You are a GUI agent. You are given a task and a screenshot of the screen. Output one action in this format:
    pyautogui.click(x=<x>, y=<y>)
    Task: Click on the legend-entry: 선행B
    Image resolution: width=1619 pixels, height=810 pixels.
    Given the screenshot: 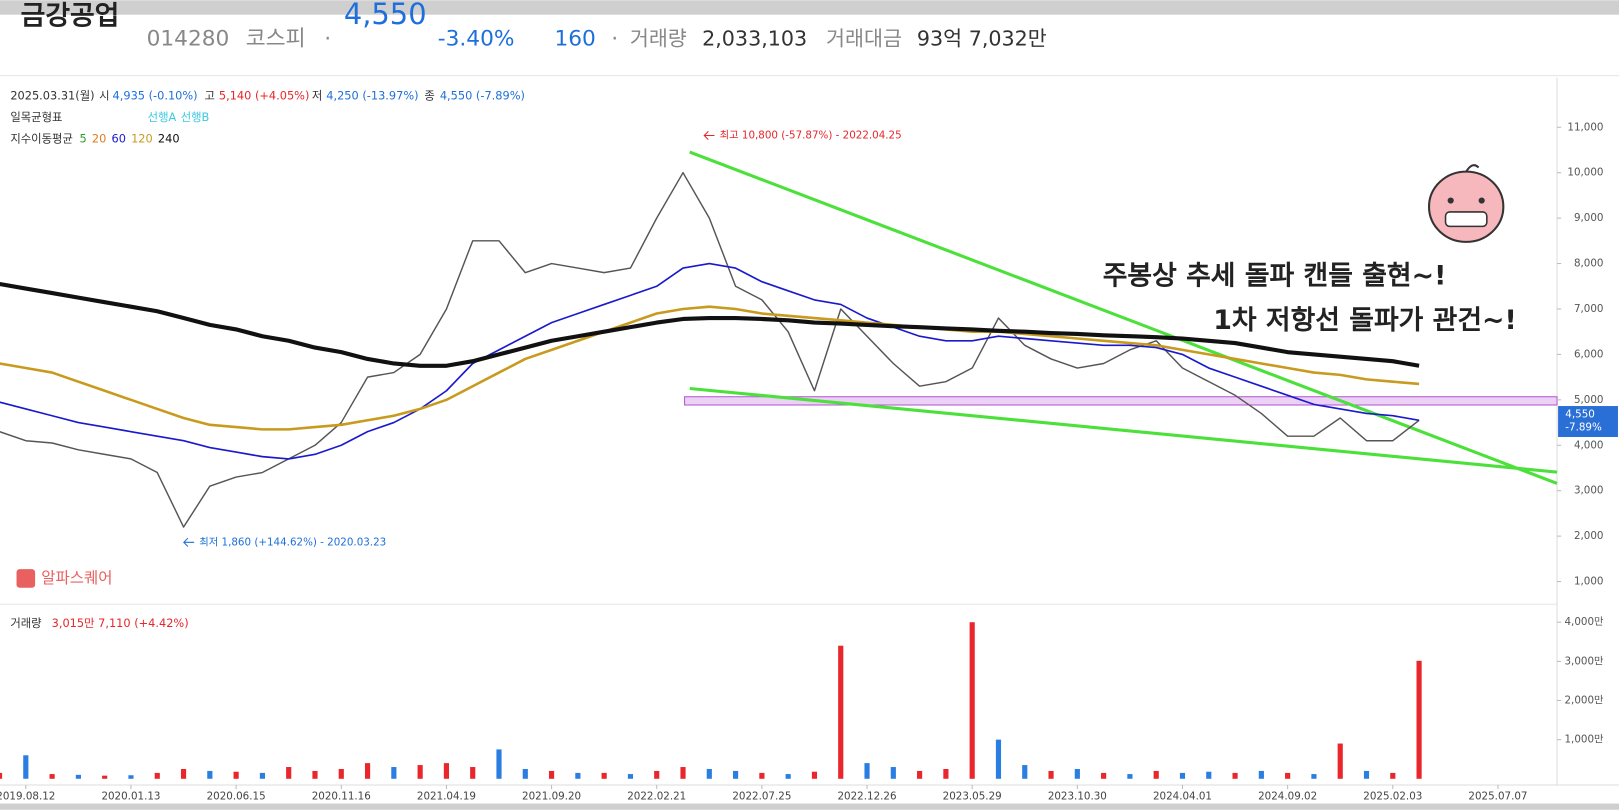 What is the action you would take?
    pyautogui.click(x=195, y=117)
    